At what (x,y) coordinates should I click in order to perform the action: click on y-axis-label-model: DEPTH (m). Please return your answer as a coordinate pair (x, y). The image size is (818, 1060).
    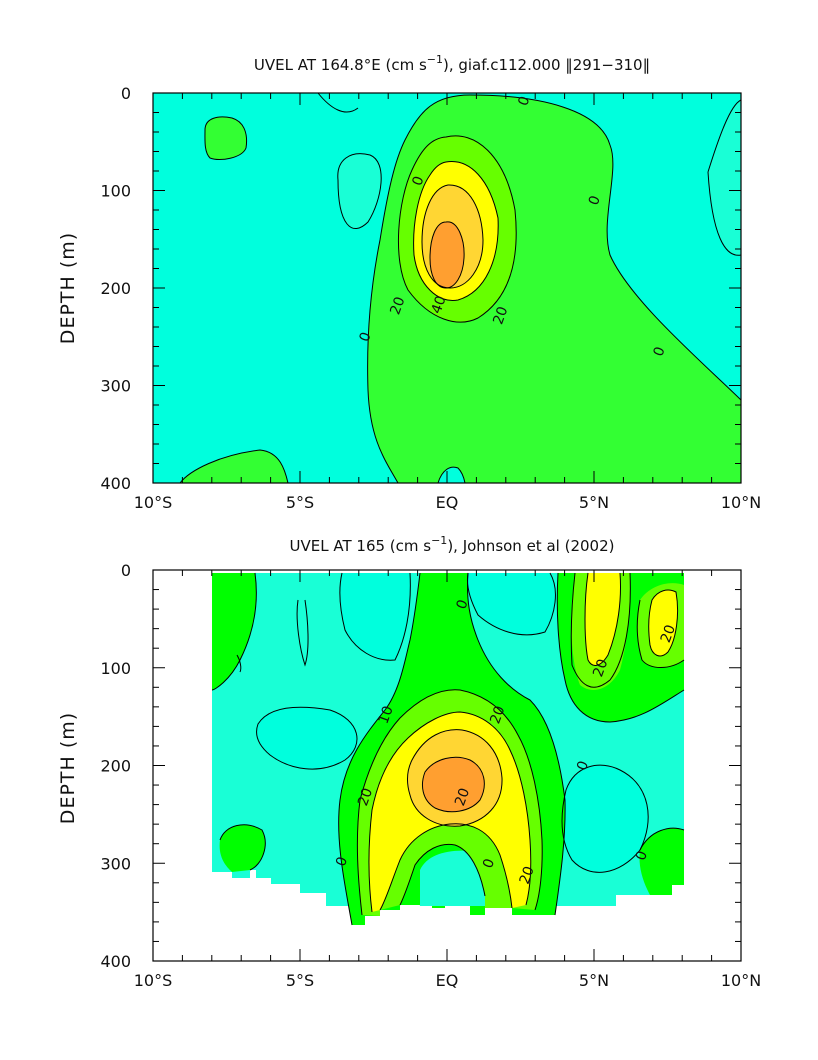
    Looking at the image, I should click on (68, 288).